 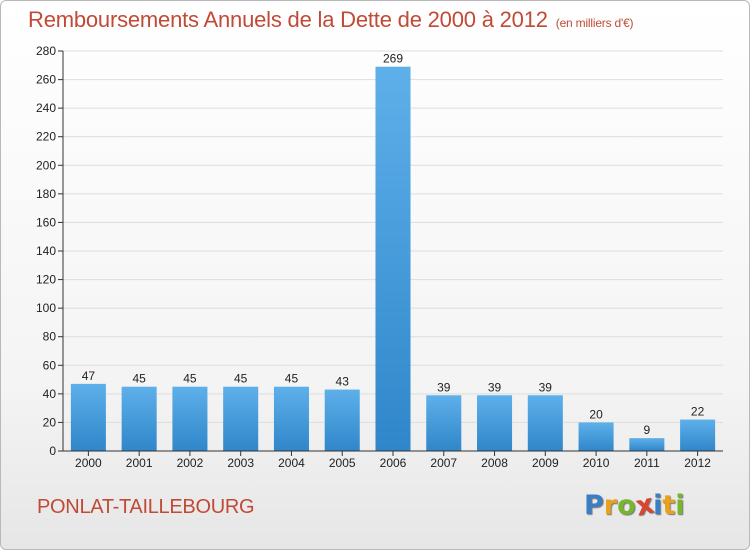 I want to click on y-tick-label: 260, so click(x=46, y=80).